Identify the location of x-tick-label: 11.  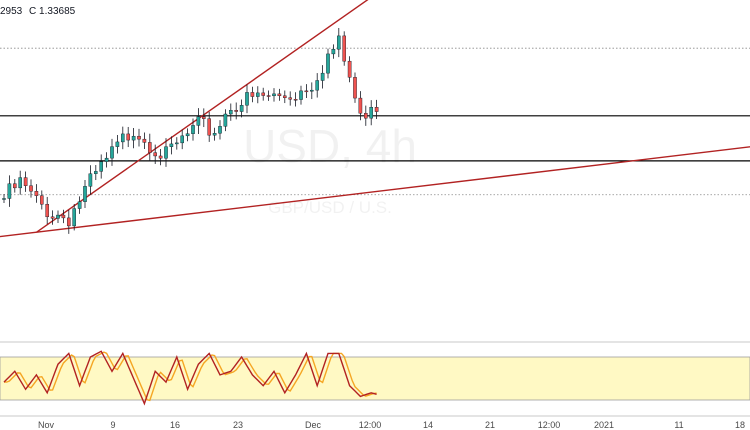
(678, 425).